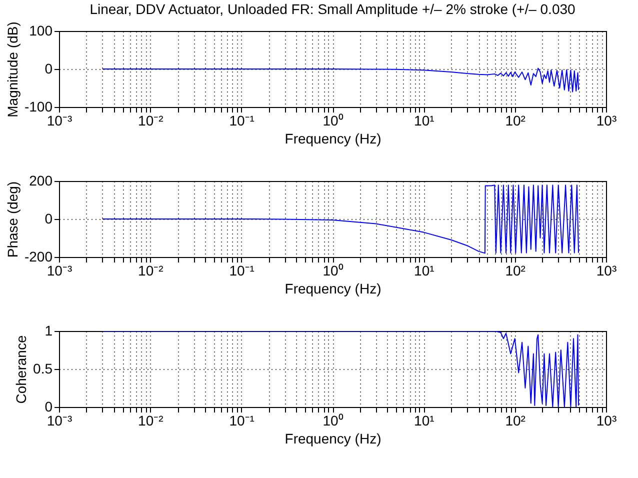 This screenshot has height=478, width=638. I want to click on y-tick-label: 0.5, so click(43, 368).